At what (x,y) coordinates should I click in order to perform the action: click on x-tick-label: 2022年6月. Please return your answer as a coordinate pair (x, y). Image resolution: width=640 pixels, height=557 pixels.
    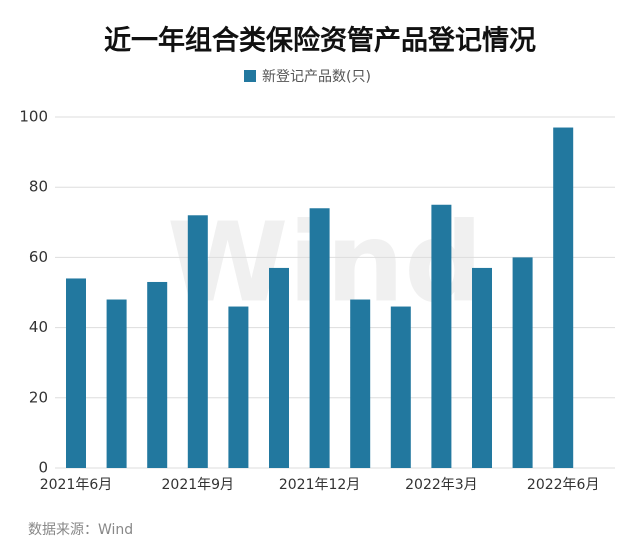
    Looking at the image, I should click on (563, 485).